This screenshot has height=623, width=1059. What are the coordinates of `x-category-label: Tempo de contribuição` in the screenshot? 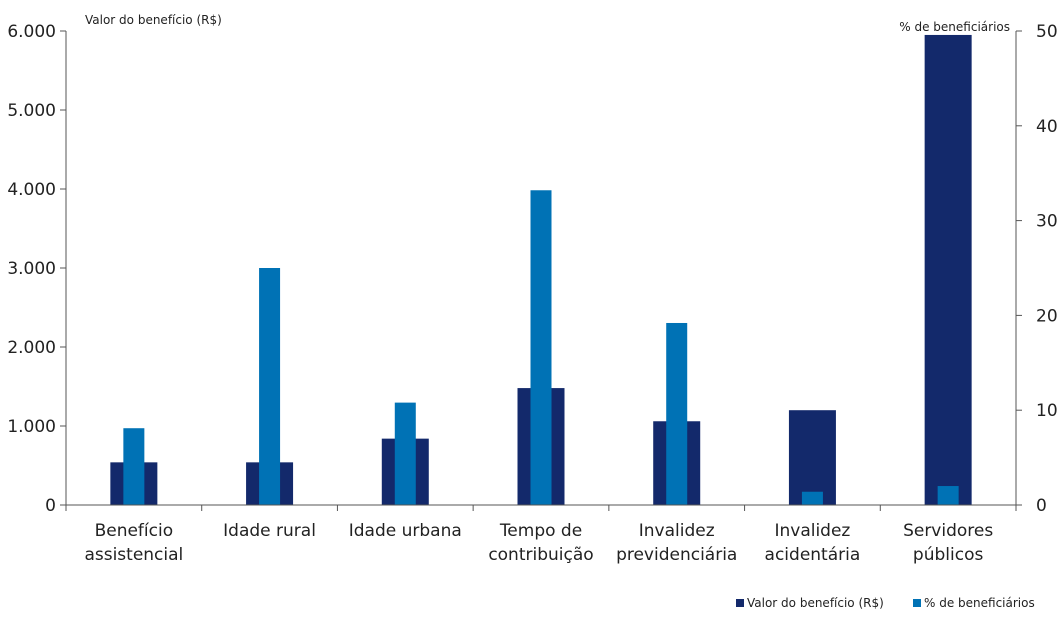 It's located at (540, 543).